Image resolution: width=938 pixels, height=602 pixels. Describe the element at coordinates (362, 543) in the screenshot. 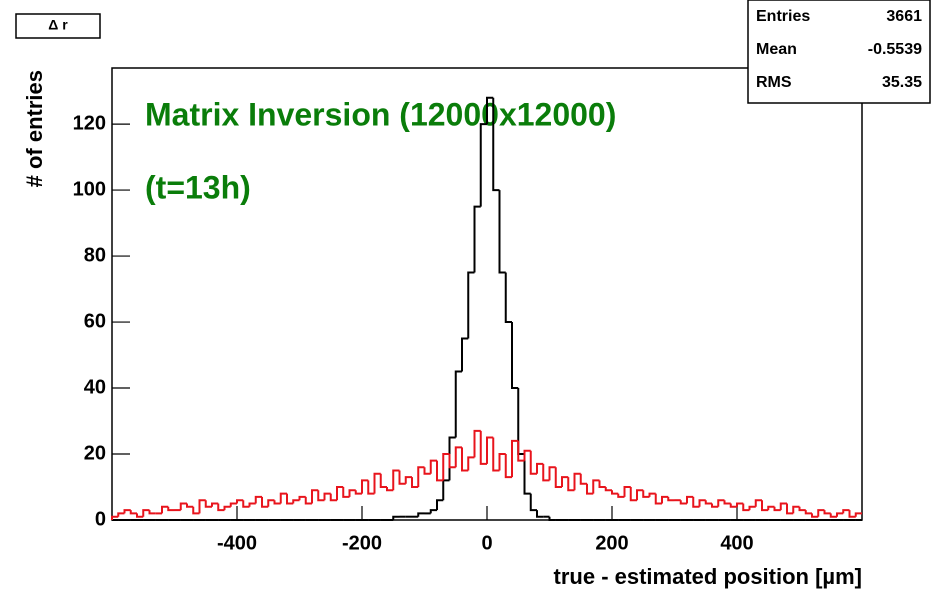

I see `x-tick-label: -200` at that location.